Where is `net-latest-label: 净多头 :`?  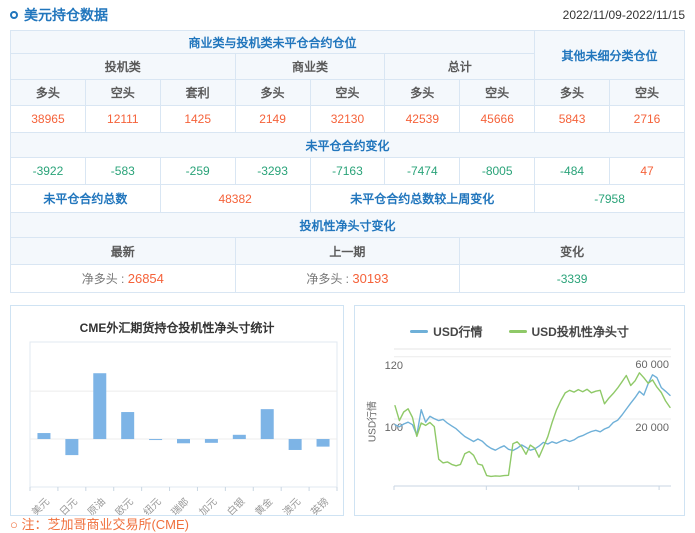 net-latest-label: 净多头 : is located at coordinates (103, 279).